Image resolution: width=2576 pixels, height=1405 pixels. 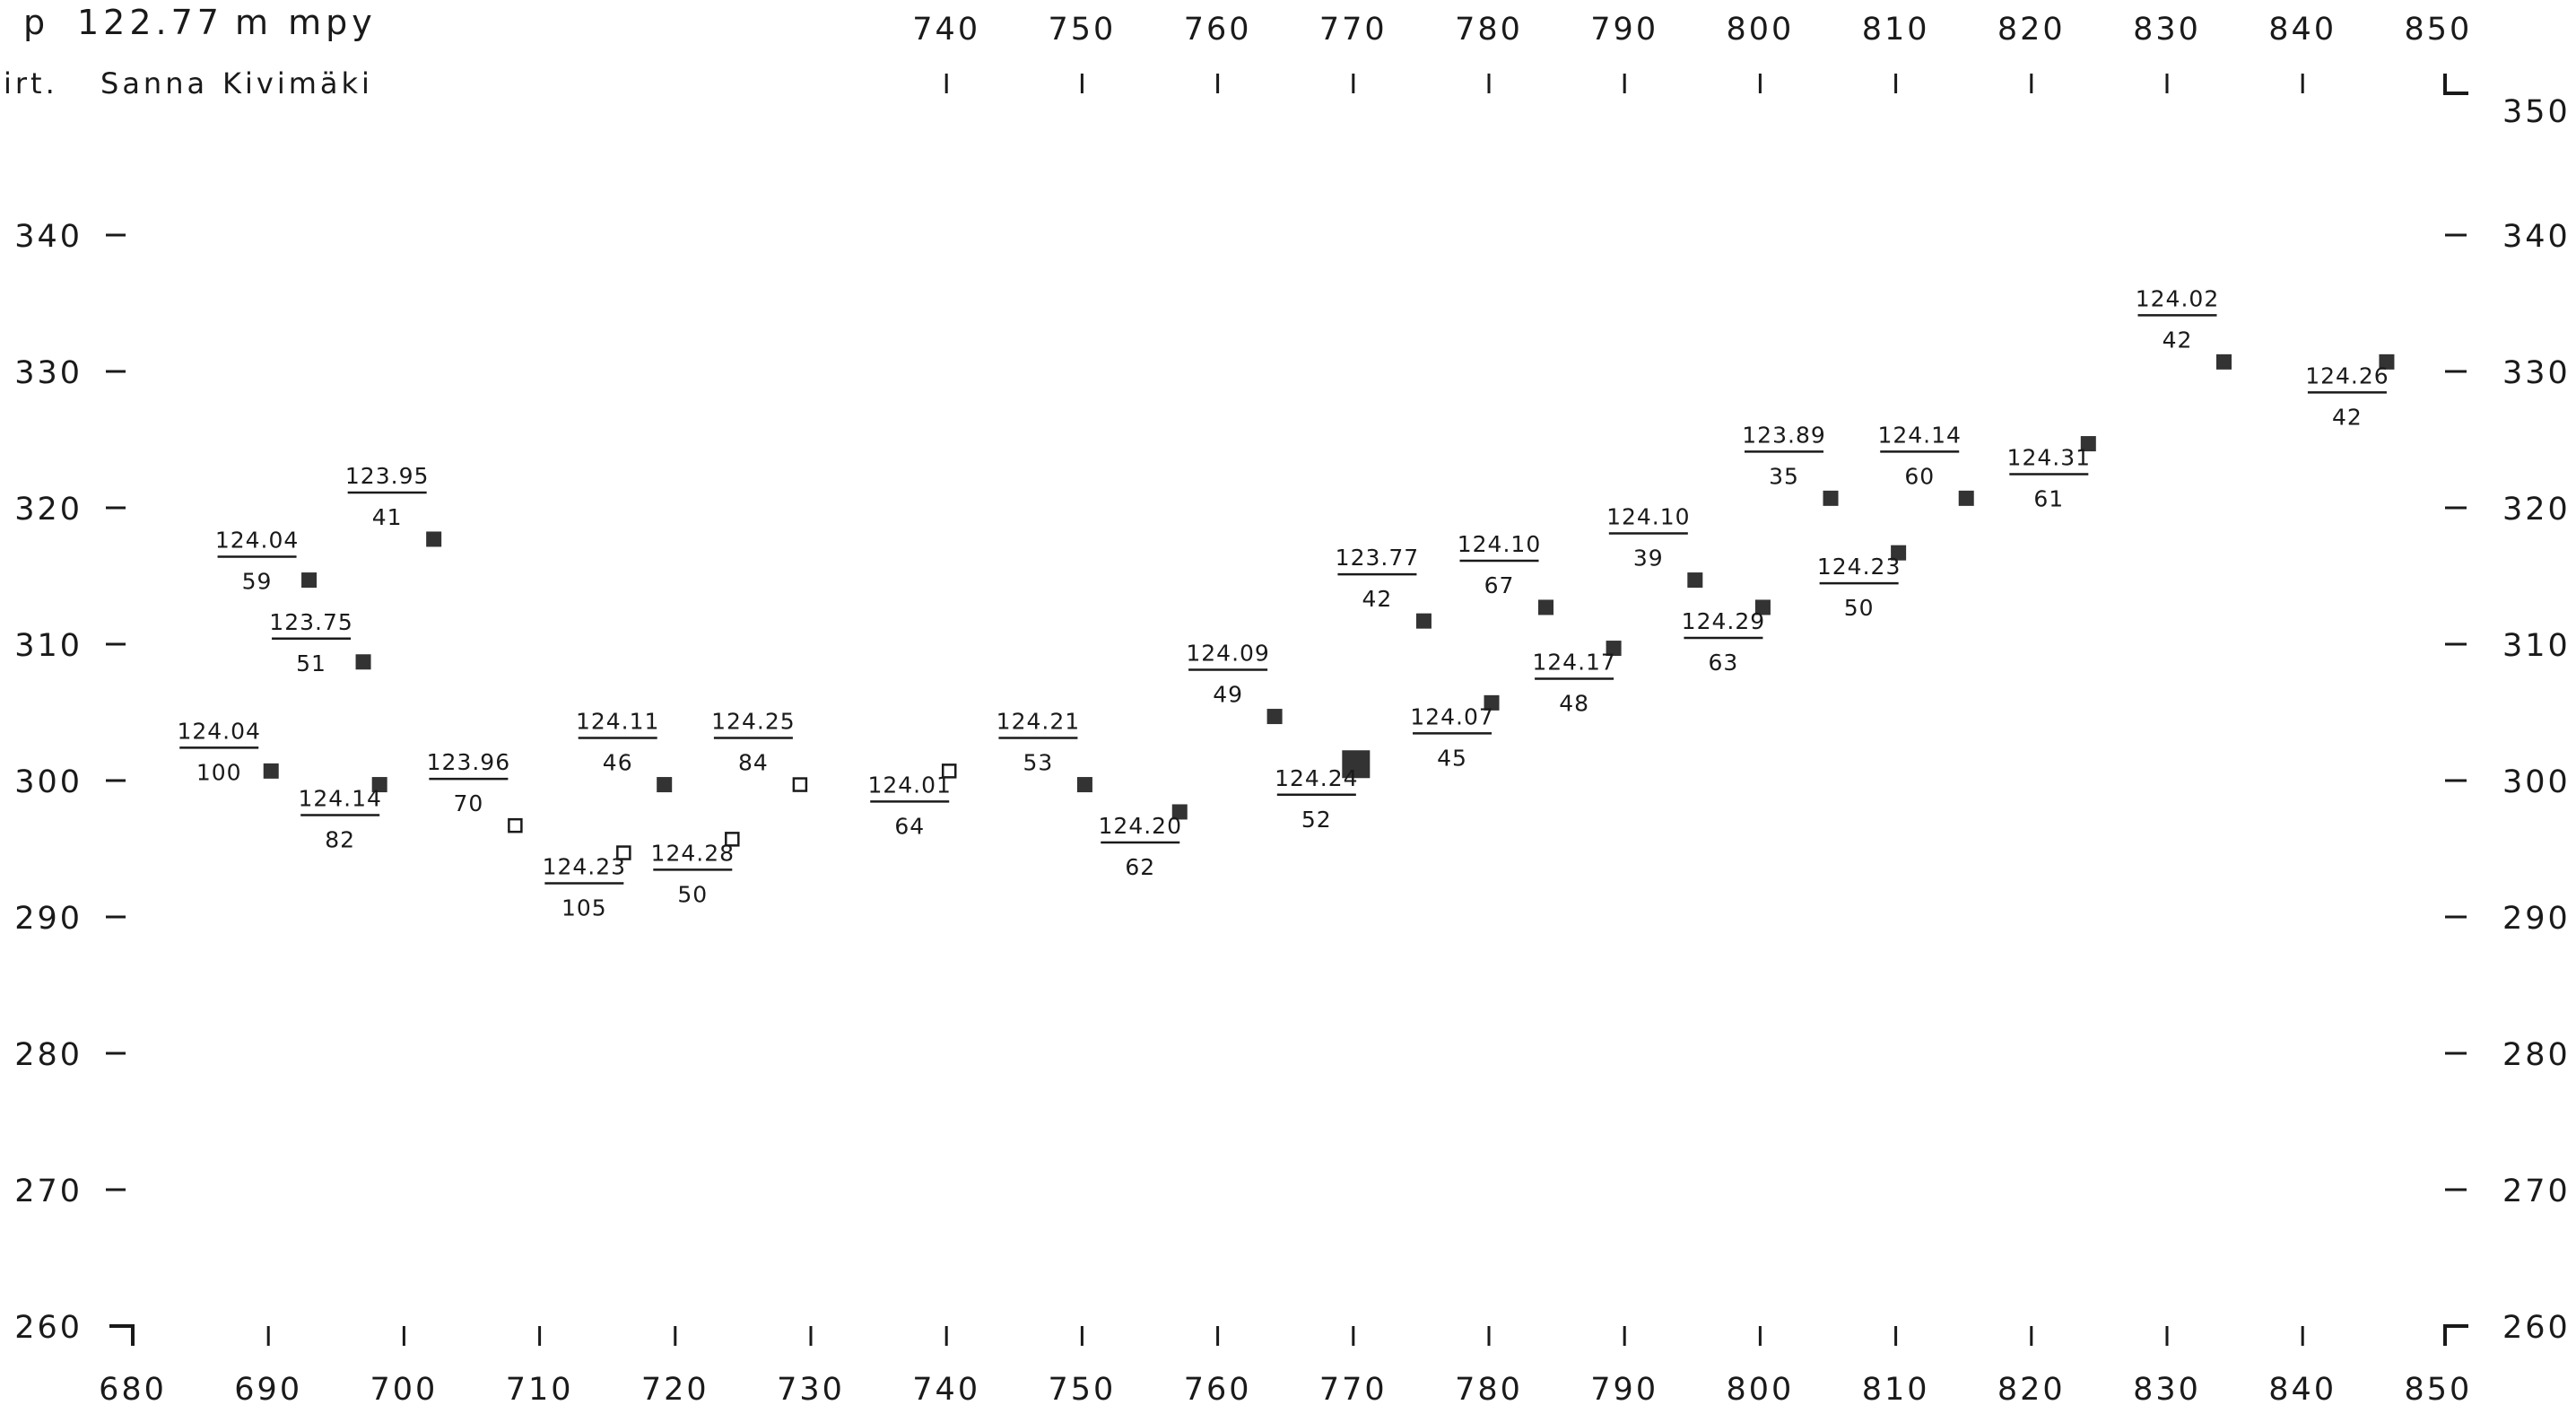 I want to click on point-elevation: 123.77, so click(x=1377, y=558).